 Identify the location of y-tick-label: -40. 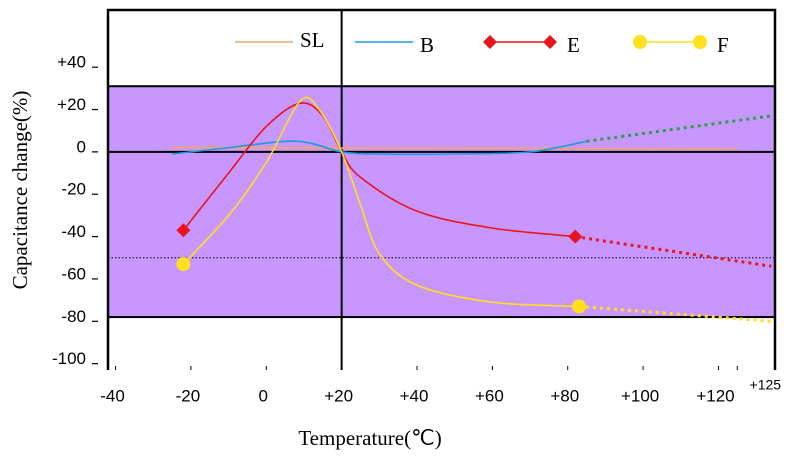
(73, 231).